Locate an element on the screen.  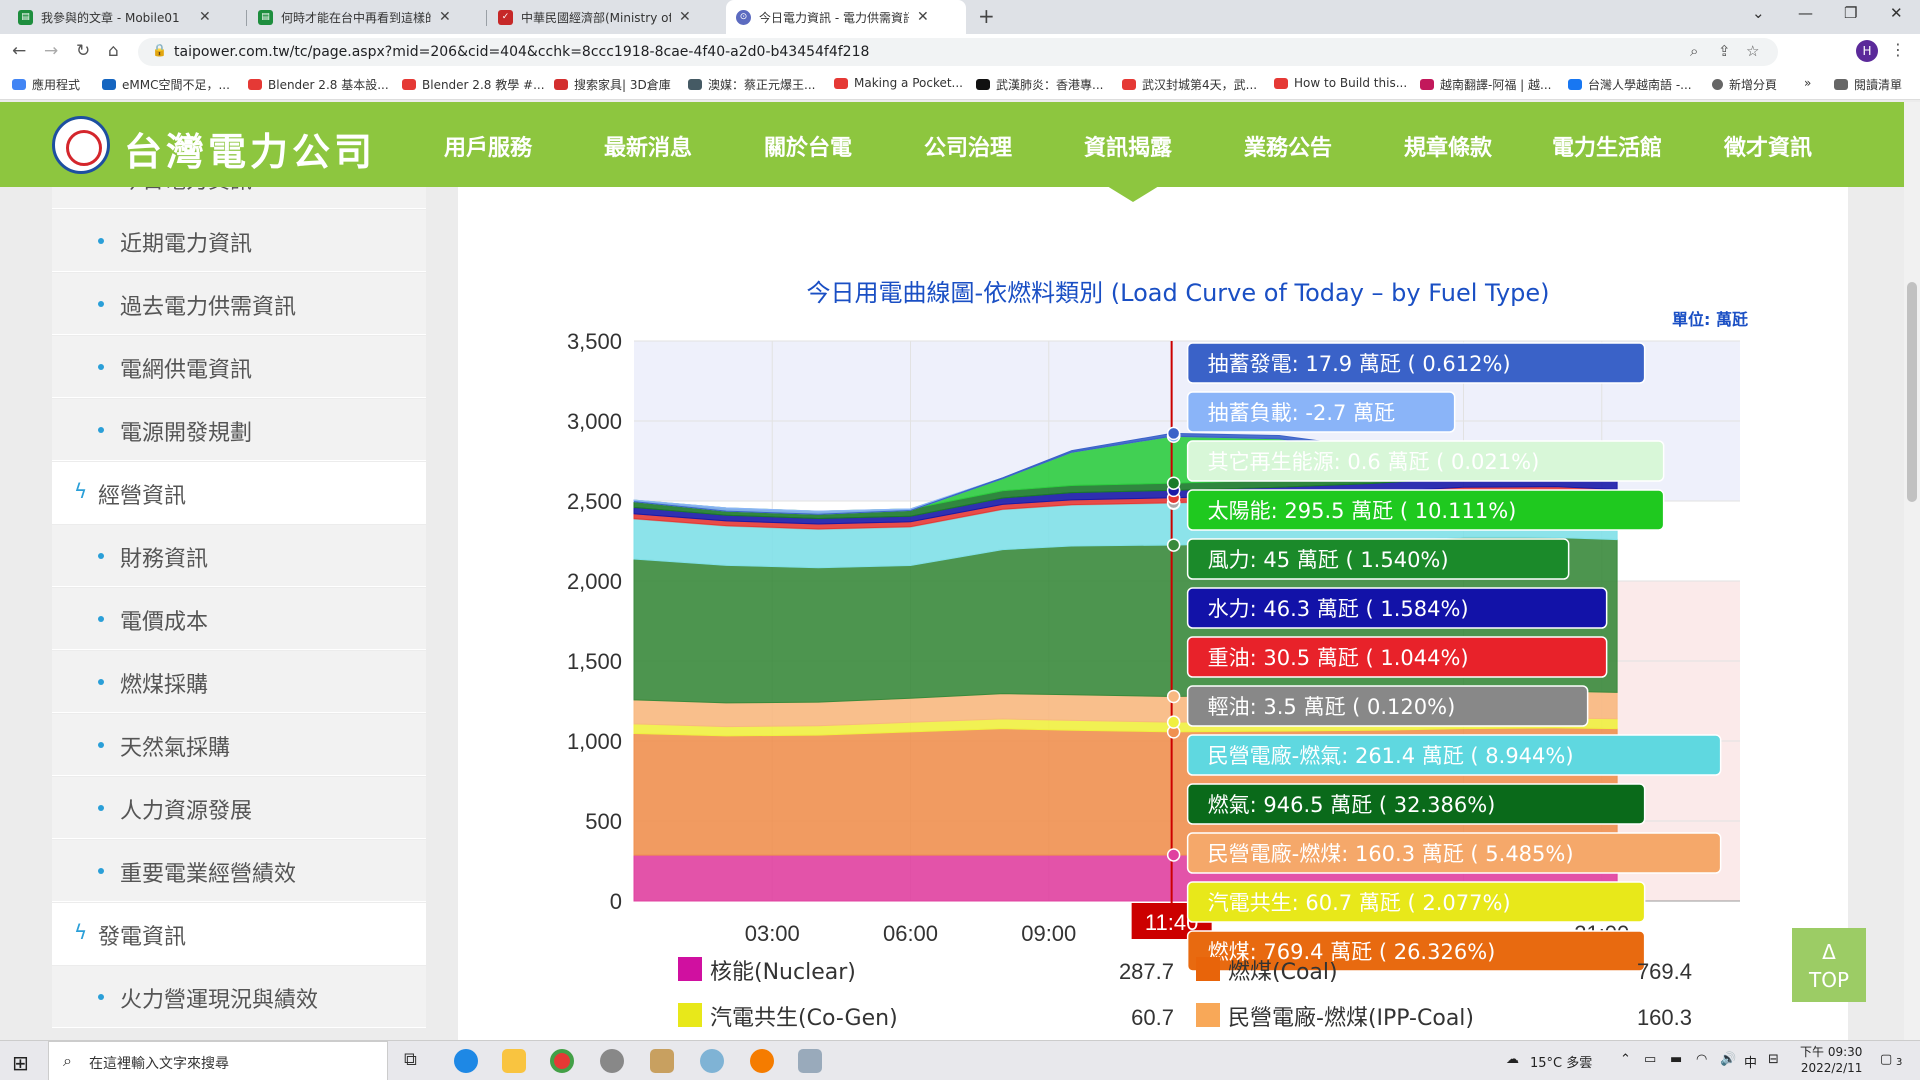
sidebar-item-today: 今日電力資訊 is located at coordinates (239, 198).